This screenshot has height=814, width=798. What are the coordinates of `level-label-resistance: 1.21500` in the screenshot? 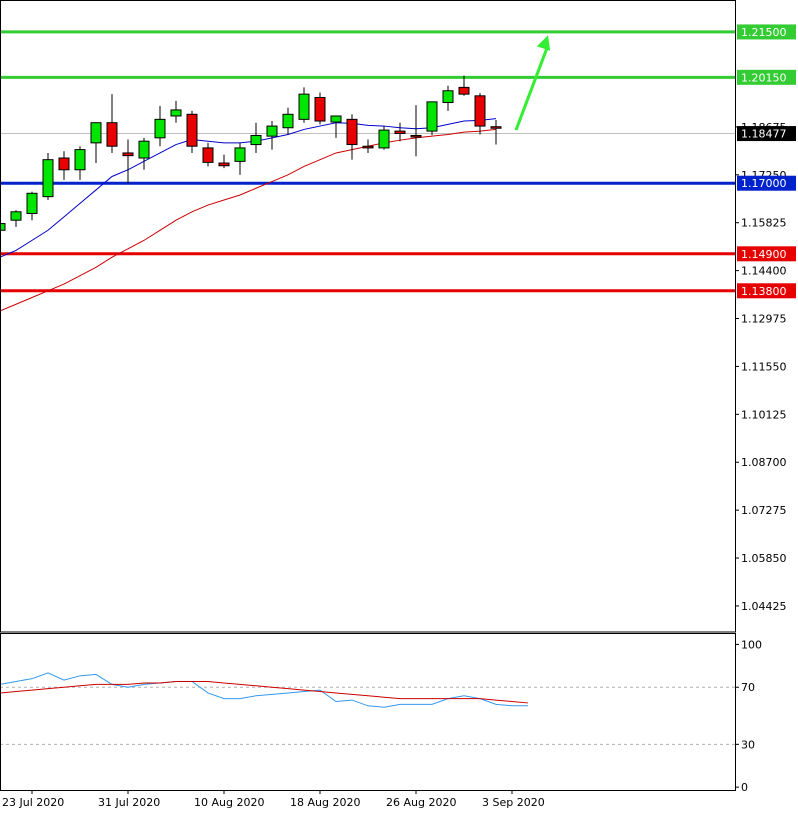 It's located at (764, 32).